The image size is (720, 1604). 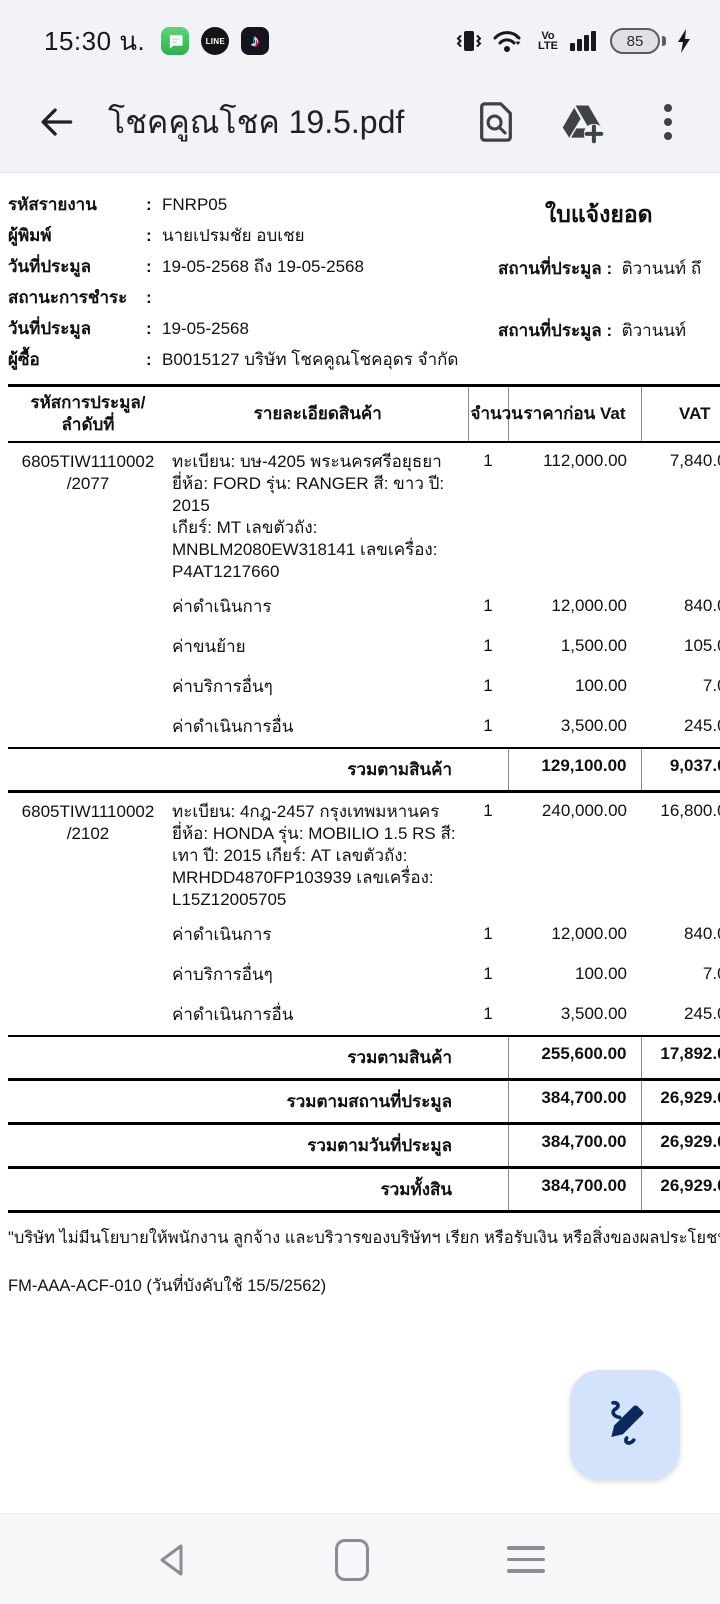 I want to click on vat-cell: 105.00, so click(x=702, y=645).